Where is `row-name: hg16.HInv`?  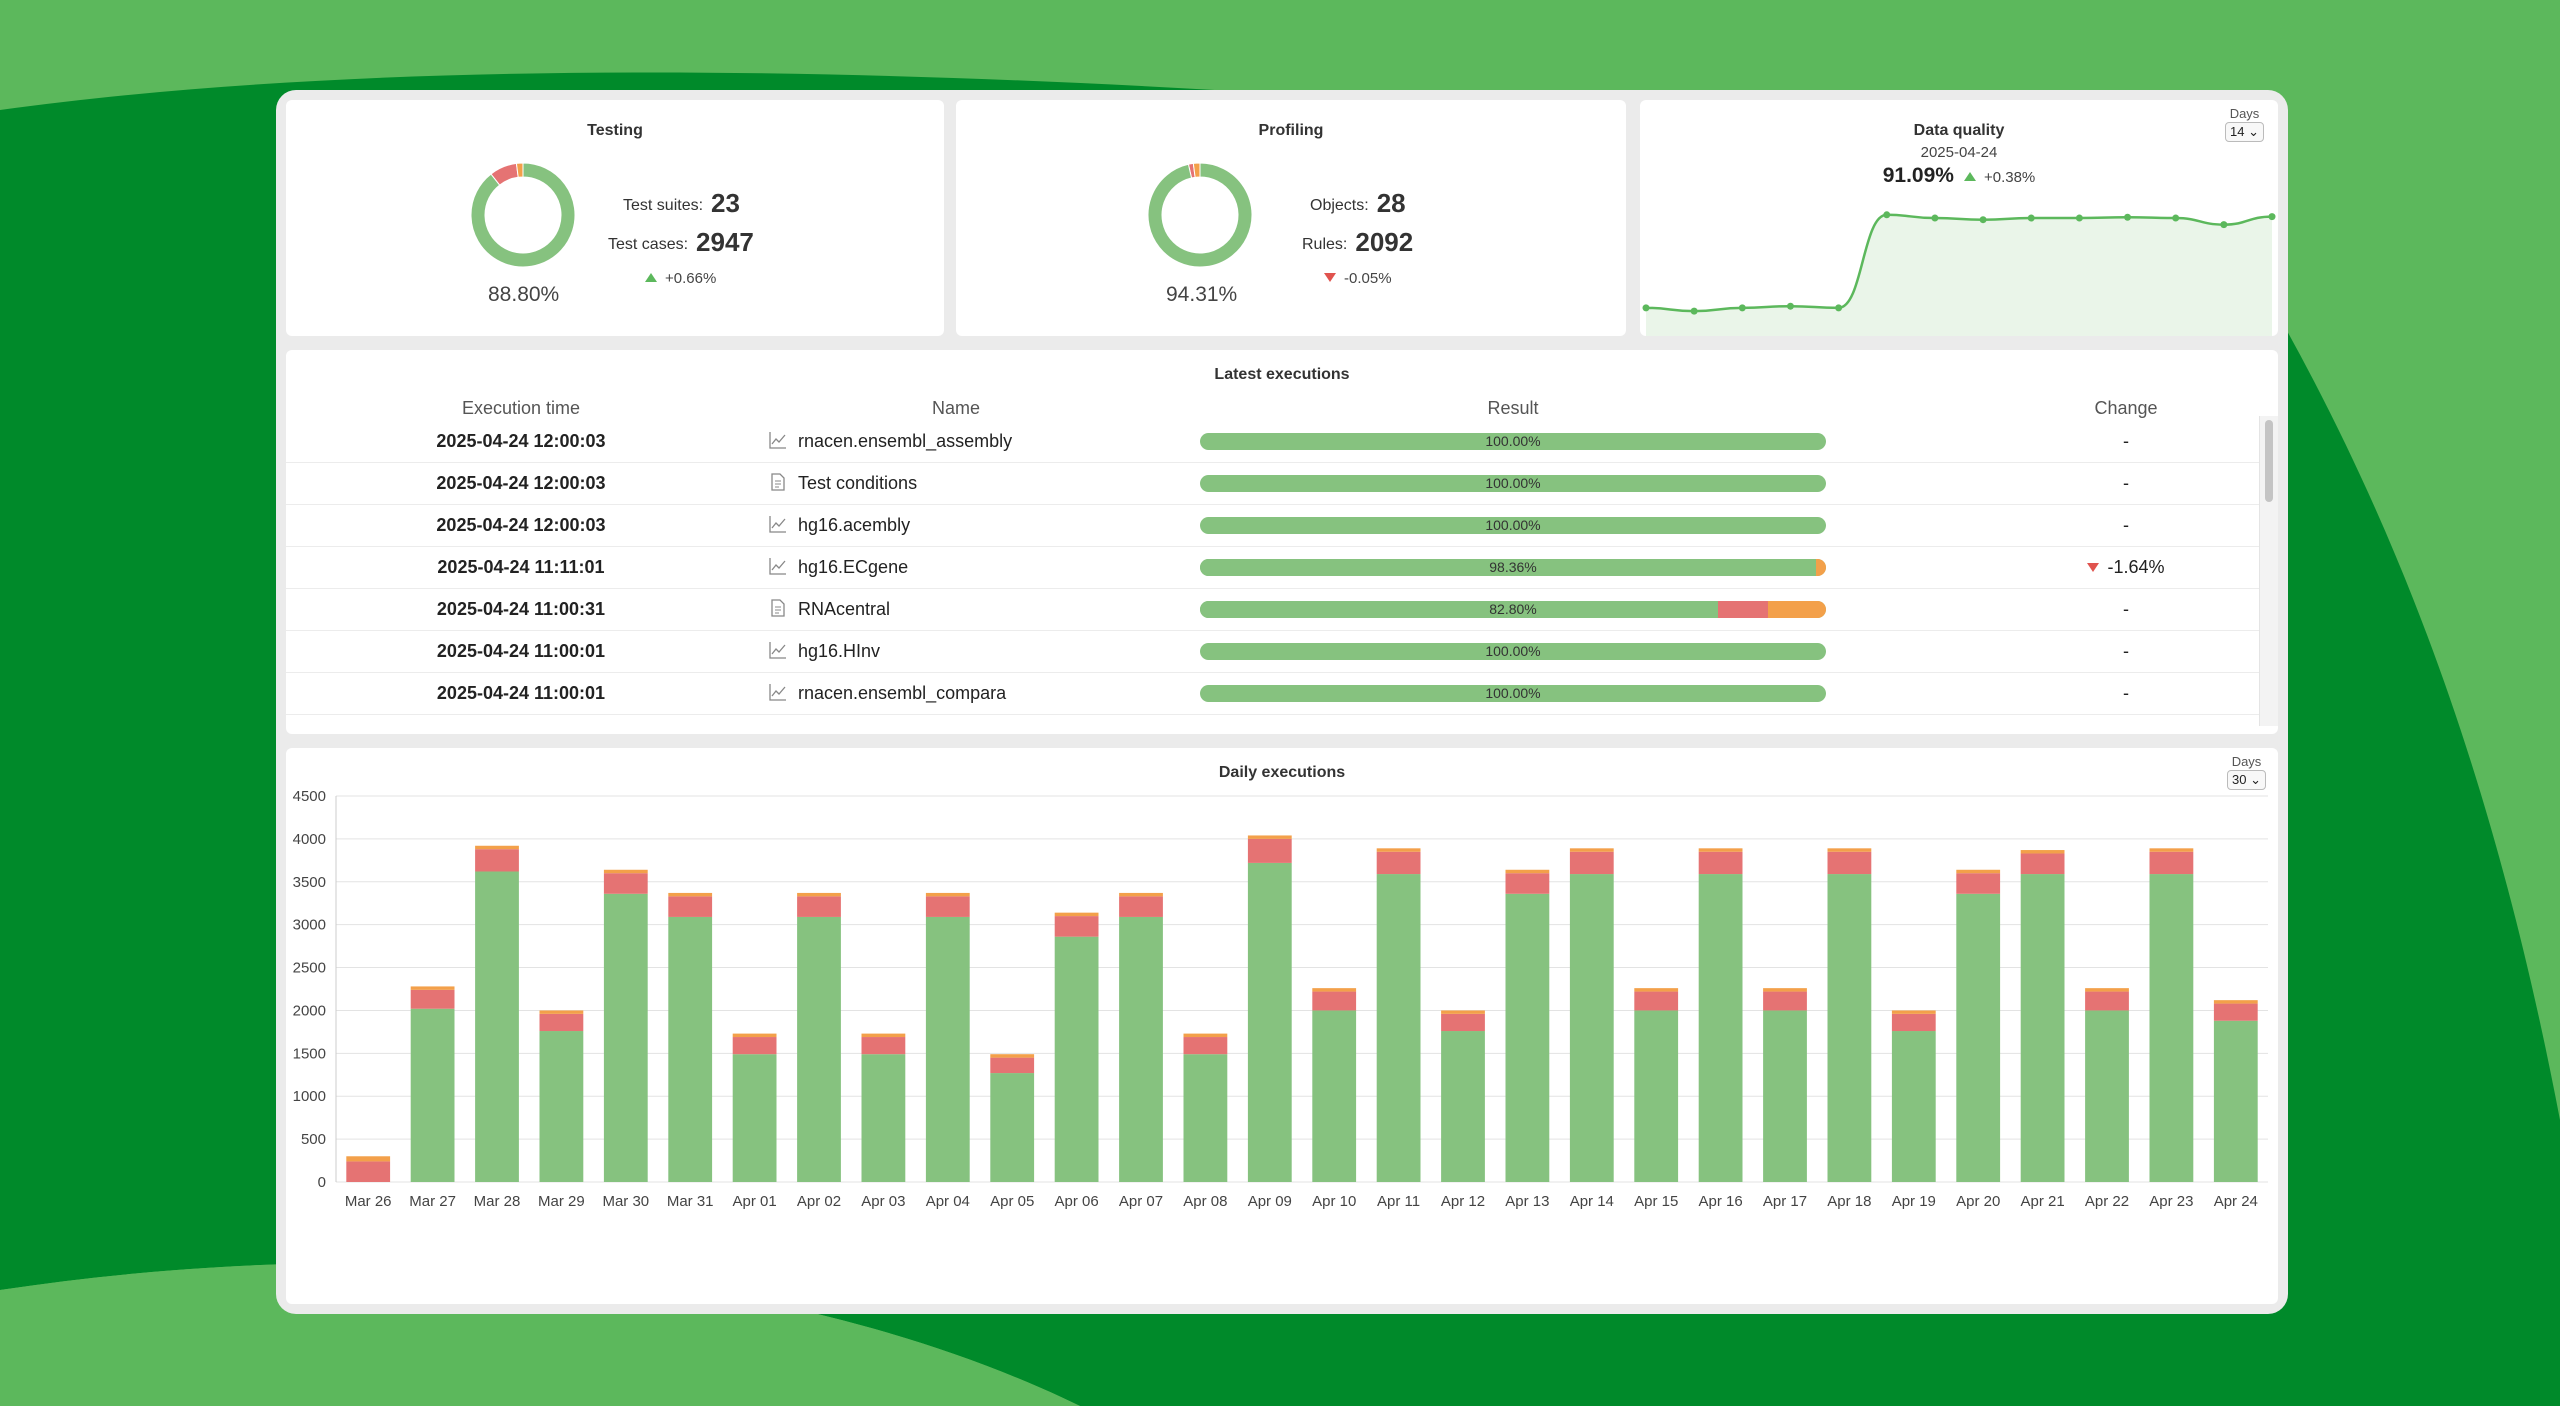
row-name: hg16.HInv is located at coordinates (839, 651).